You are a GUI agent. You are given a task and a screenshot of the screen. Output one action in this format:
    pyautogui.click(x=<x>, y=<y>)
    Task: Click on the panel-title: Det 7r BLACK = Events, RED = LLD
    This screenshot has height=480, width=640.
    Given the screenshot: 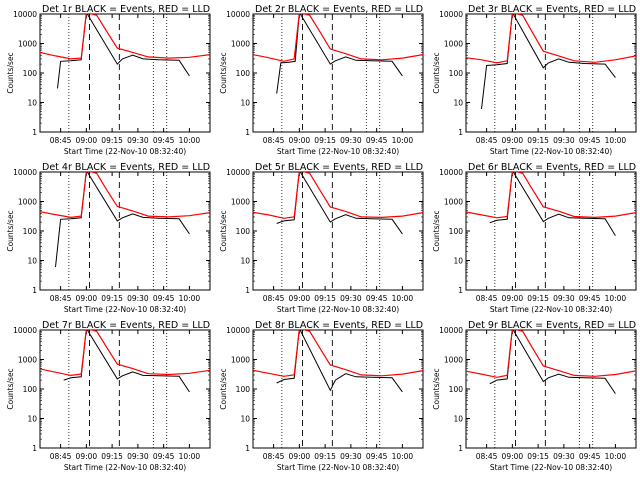 What is the action you would take?
    pyautogui.click(x=126, y=325)
    